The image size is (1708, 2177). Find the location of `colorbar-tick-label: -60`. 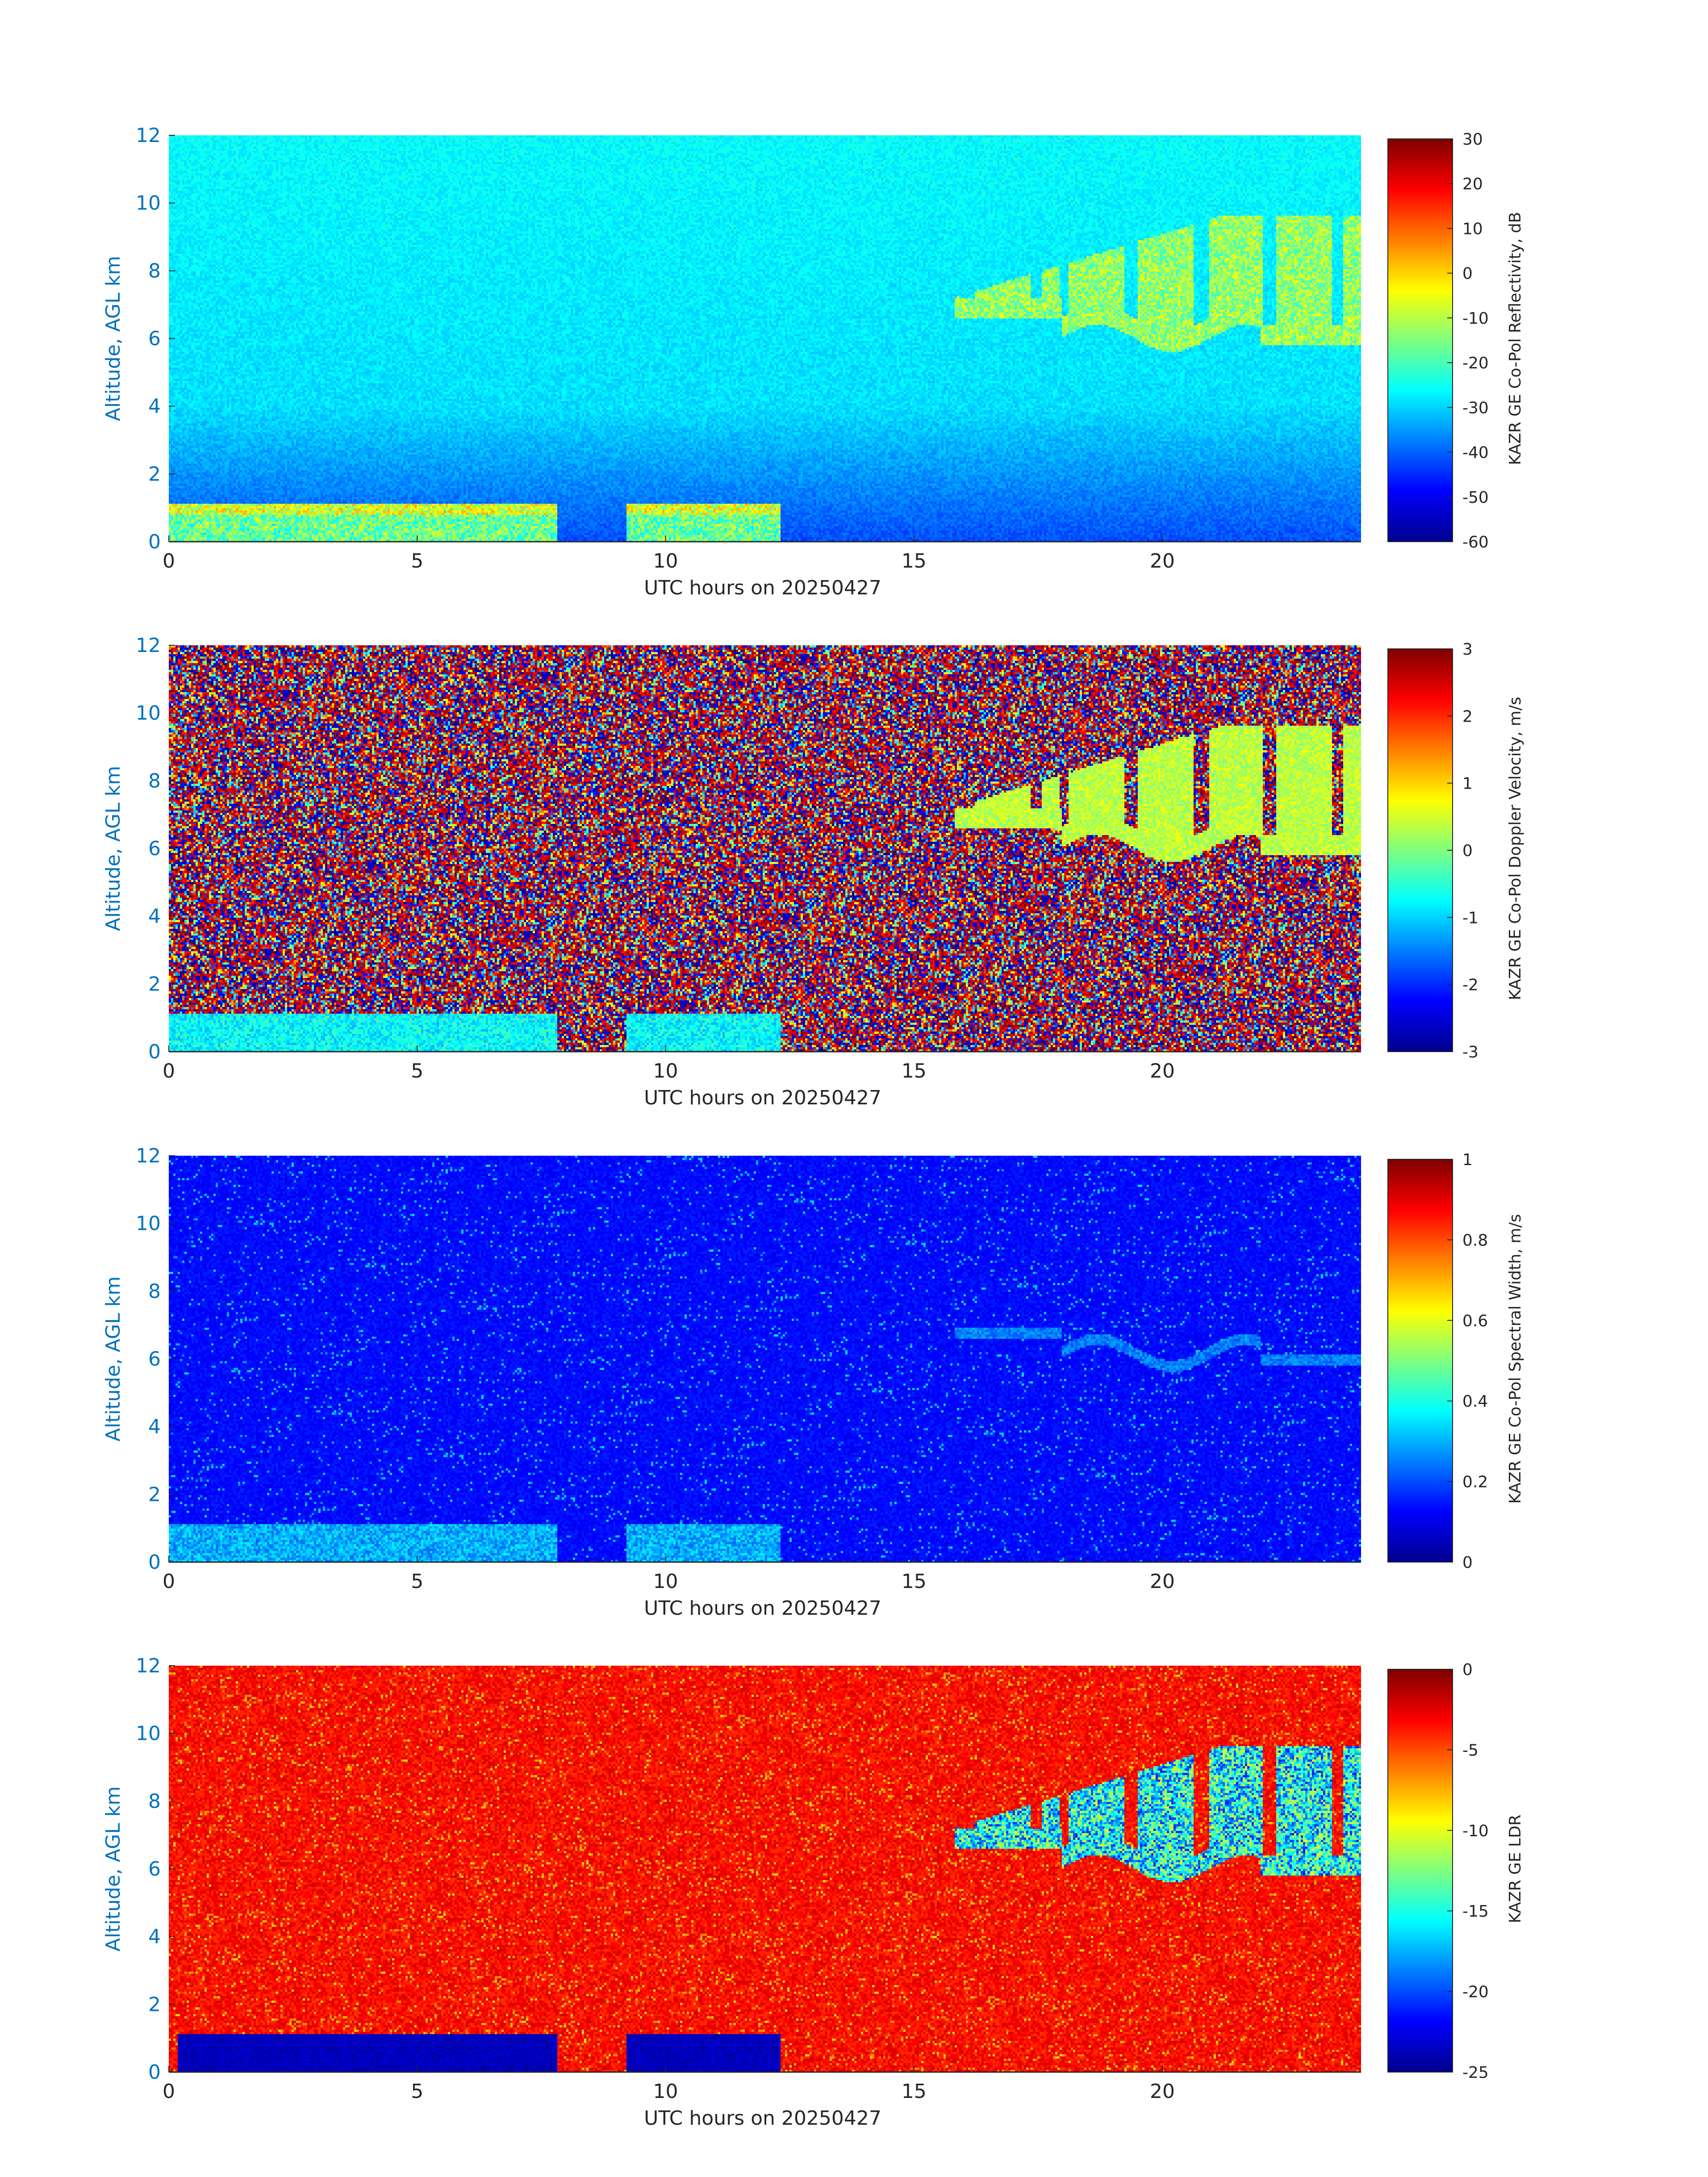

colorbar-tick-label: -60 is located at coordinates (1475, 542).